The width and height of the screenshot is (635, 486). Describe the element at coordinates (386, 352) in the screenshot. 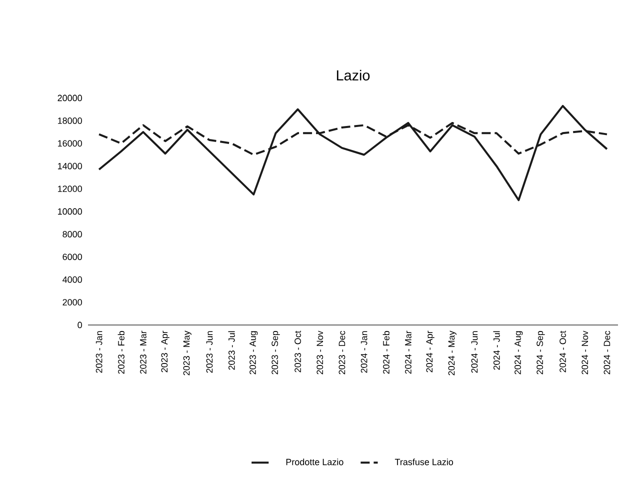

I see `x-tick-label: 2024 - Feb` at that location.